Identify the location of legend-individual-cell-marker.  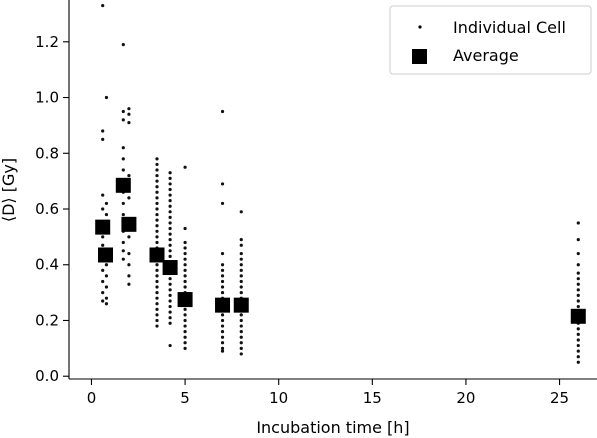
(420, 27).